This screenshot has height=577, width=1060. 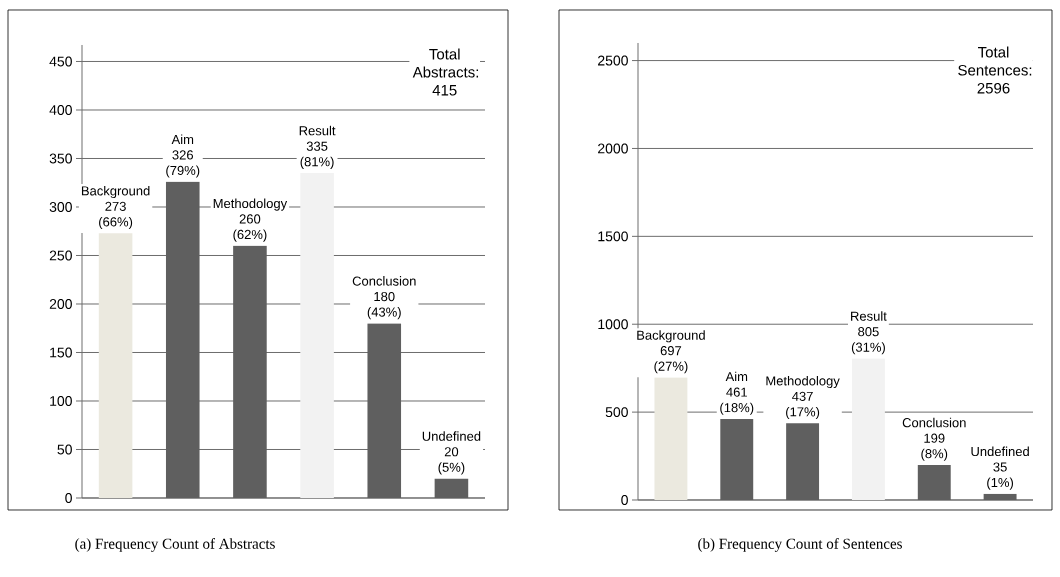 What do you see at coordinates (60, 207) in the screenshot?
I see `y-tick-label: 300` at bounding box center [60, 207].